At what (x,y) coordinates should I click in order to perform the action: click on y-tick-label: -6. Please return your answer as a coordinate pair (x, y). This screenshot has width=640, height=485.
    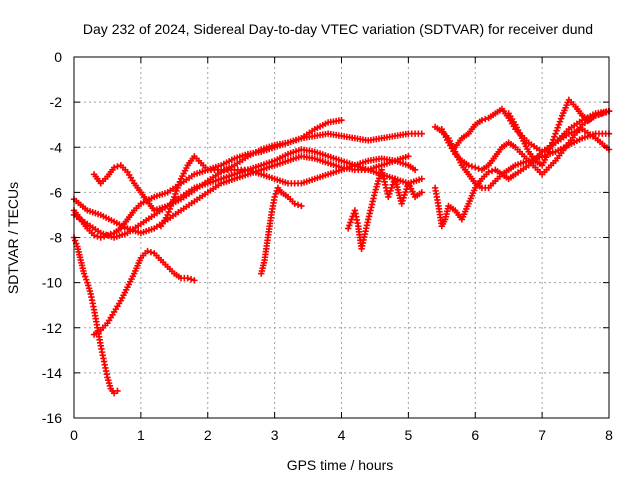
    Looking at the image, I should click on (56, 192).